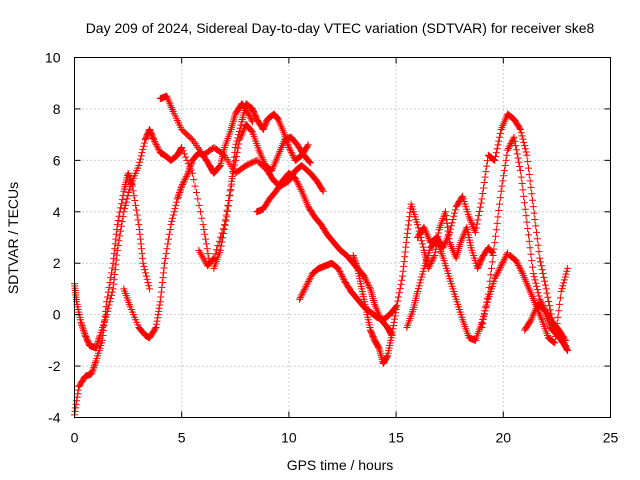  Describe the element at coordinates (611, 438) in the screenshot. I see `x-tick-label: 25` at that location.